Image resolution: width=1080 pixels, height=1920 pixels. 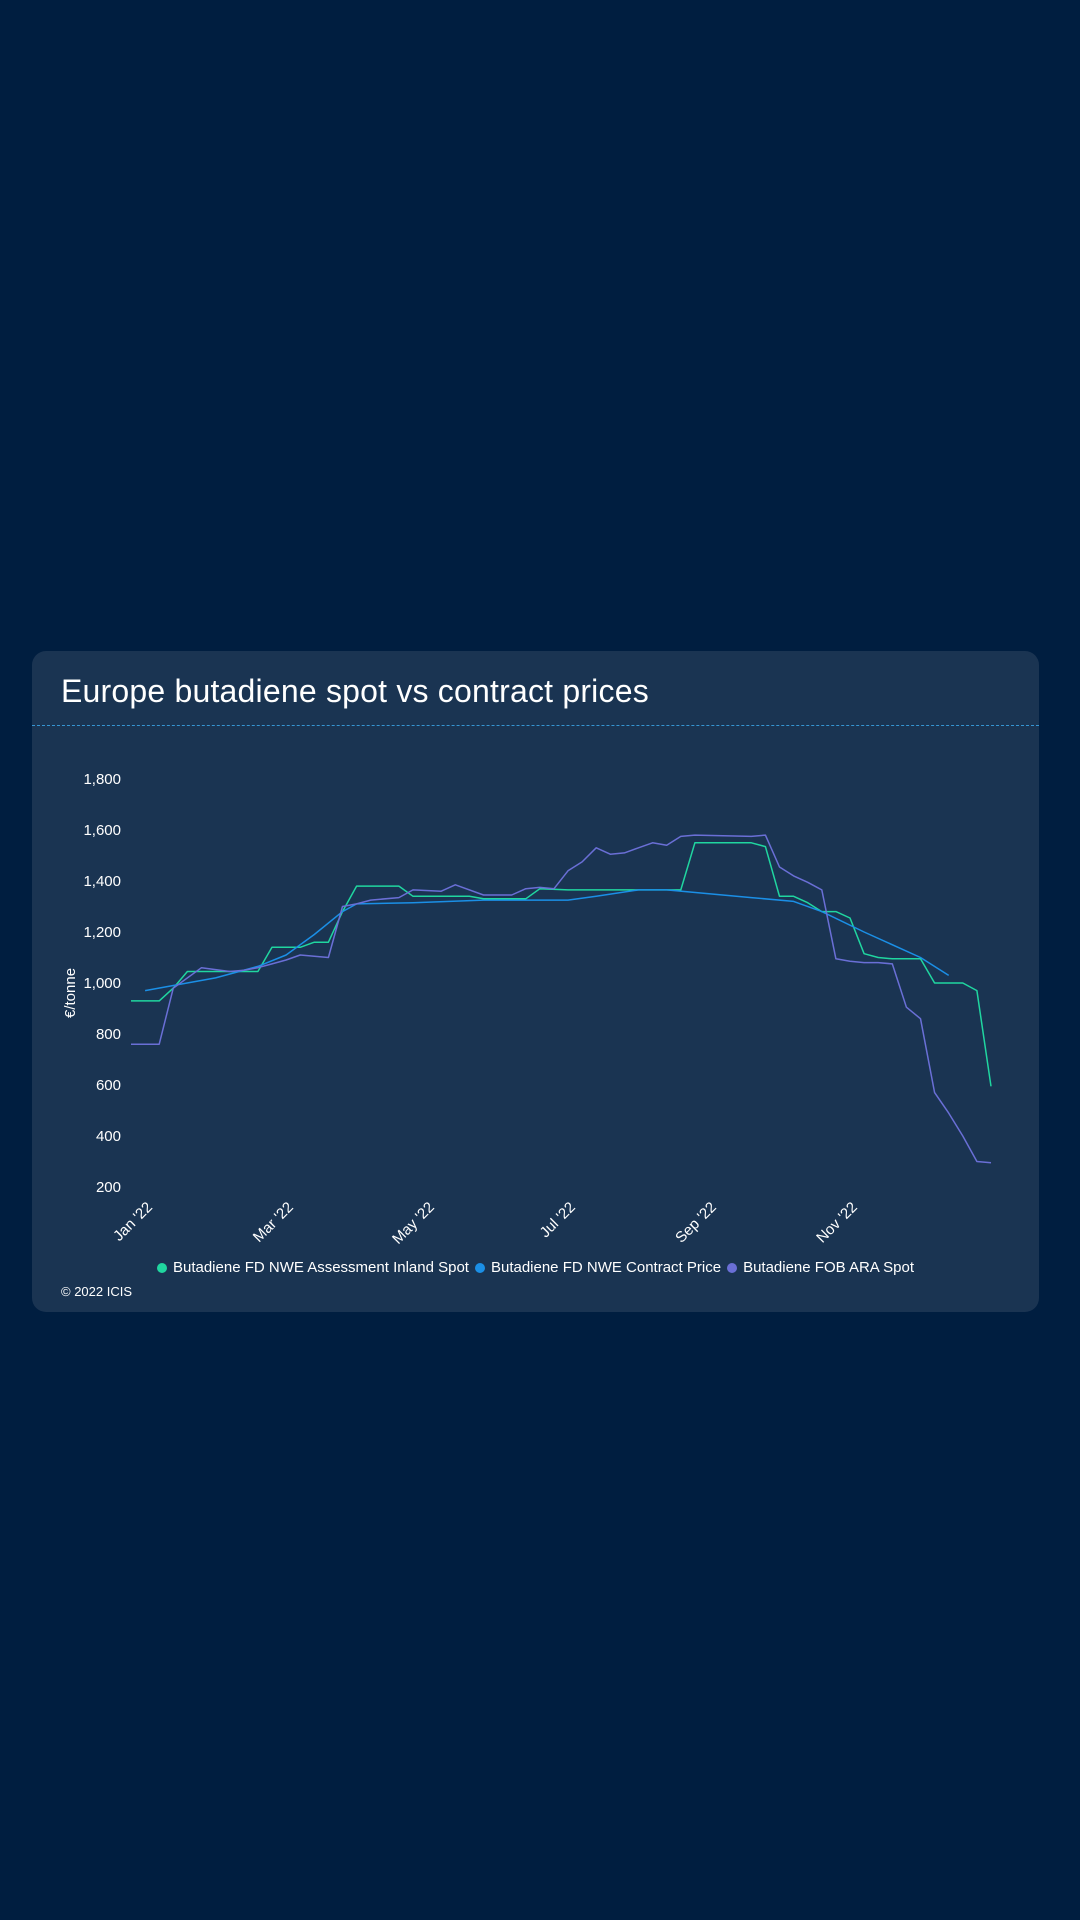 What do you see at coordinates (535, 725) in the screenshot?
I see `title-divider` at bounding box center [535, 725].